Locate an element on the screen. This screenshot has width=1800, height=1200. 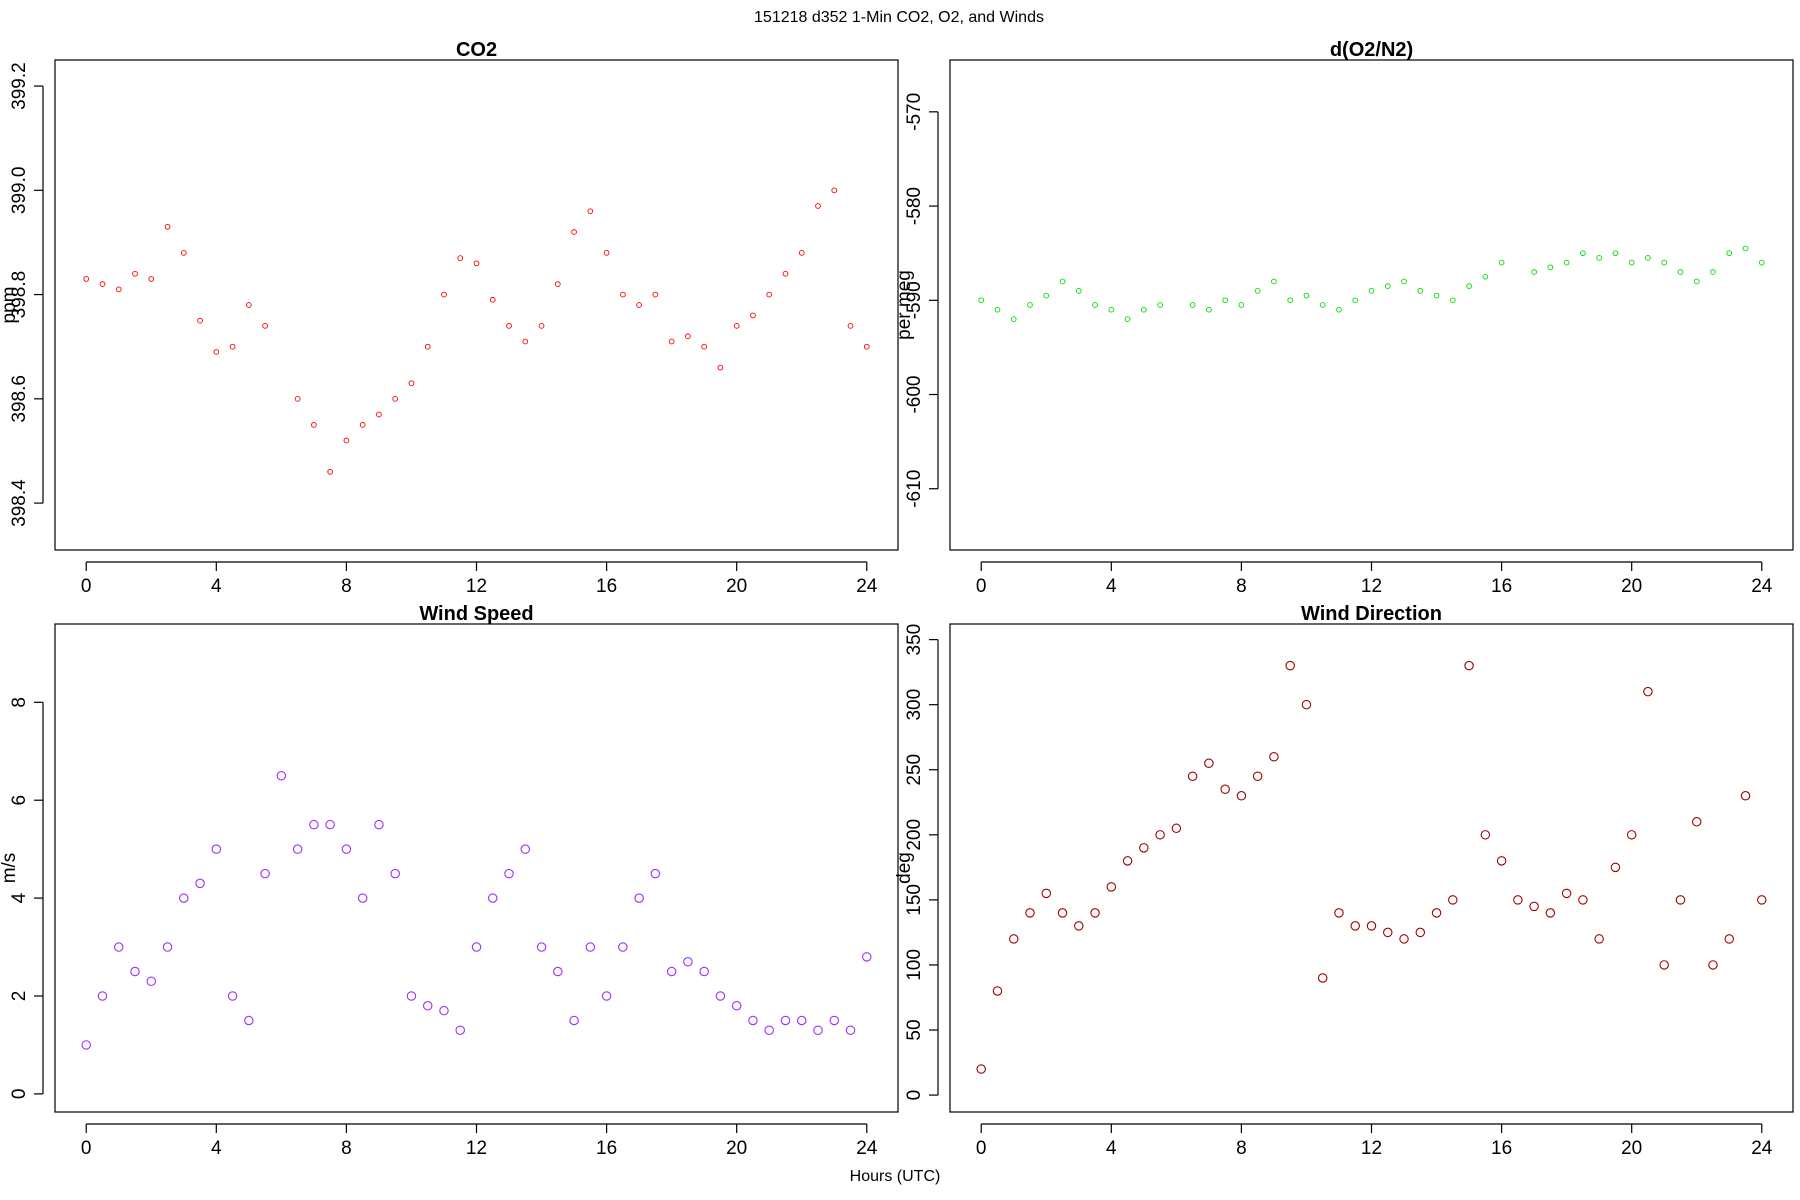
wind-speed-y-tick-label: 4 is located at coordinates (19, 897).